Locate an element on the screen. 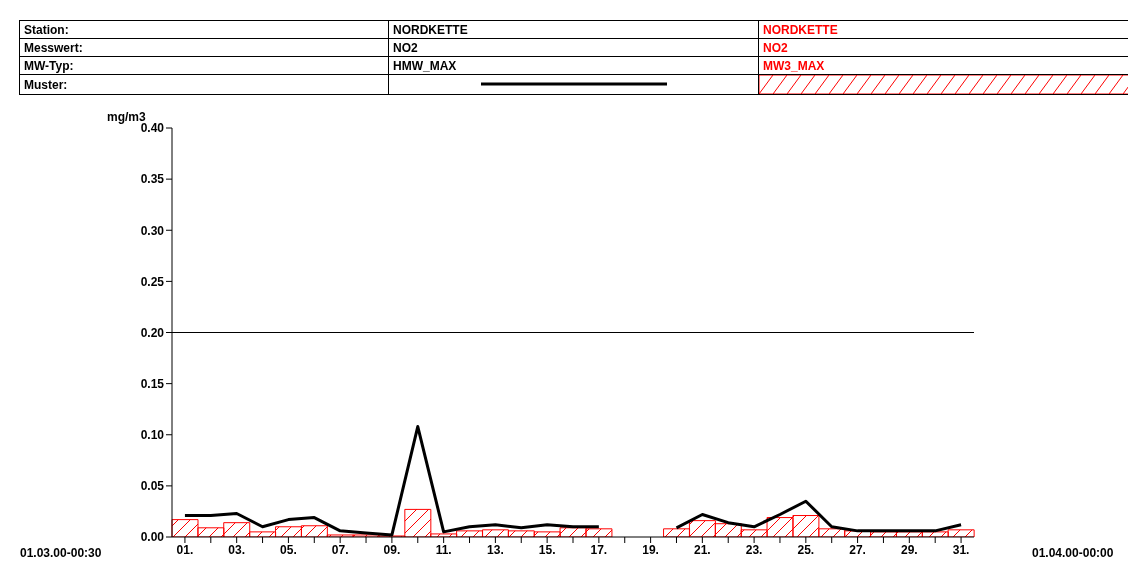 This screenshot has height=573, width=1128. text: MW3_MAX is located at coordinates (943, 65).